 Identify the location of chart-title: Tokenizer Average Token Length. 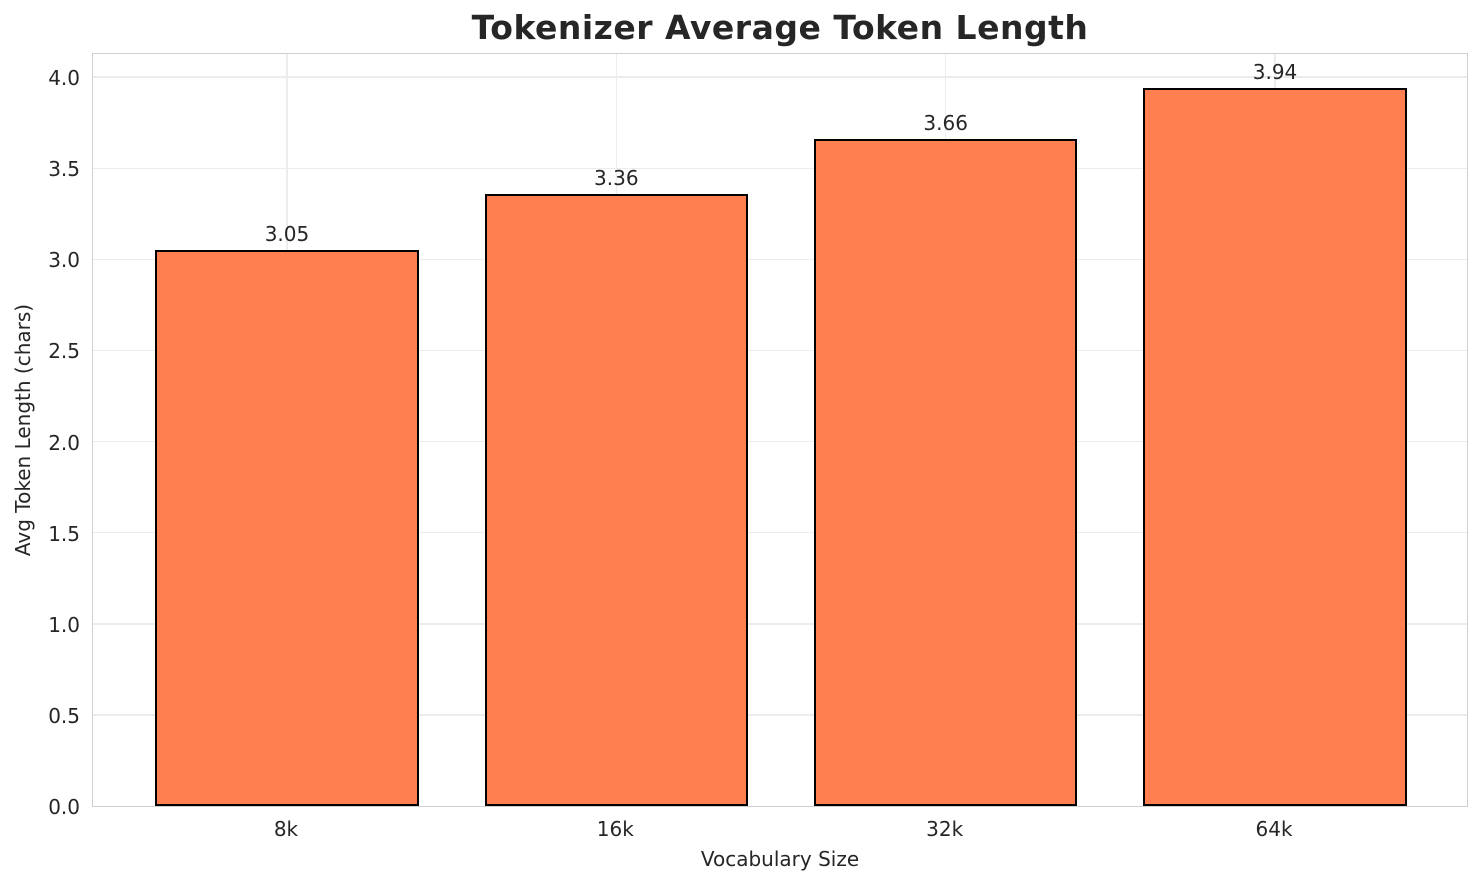
(780, 27).